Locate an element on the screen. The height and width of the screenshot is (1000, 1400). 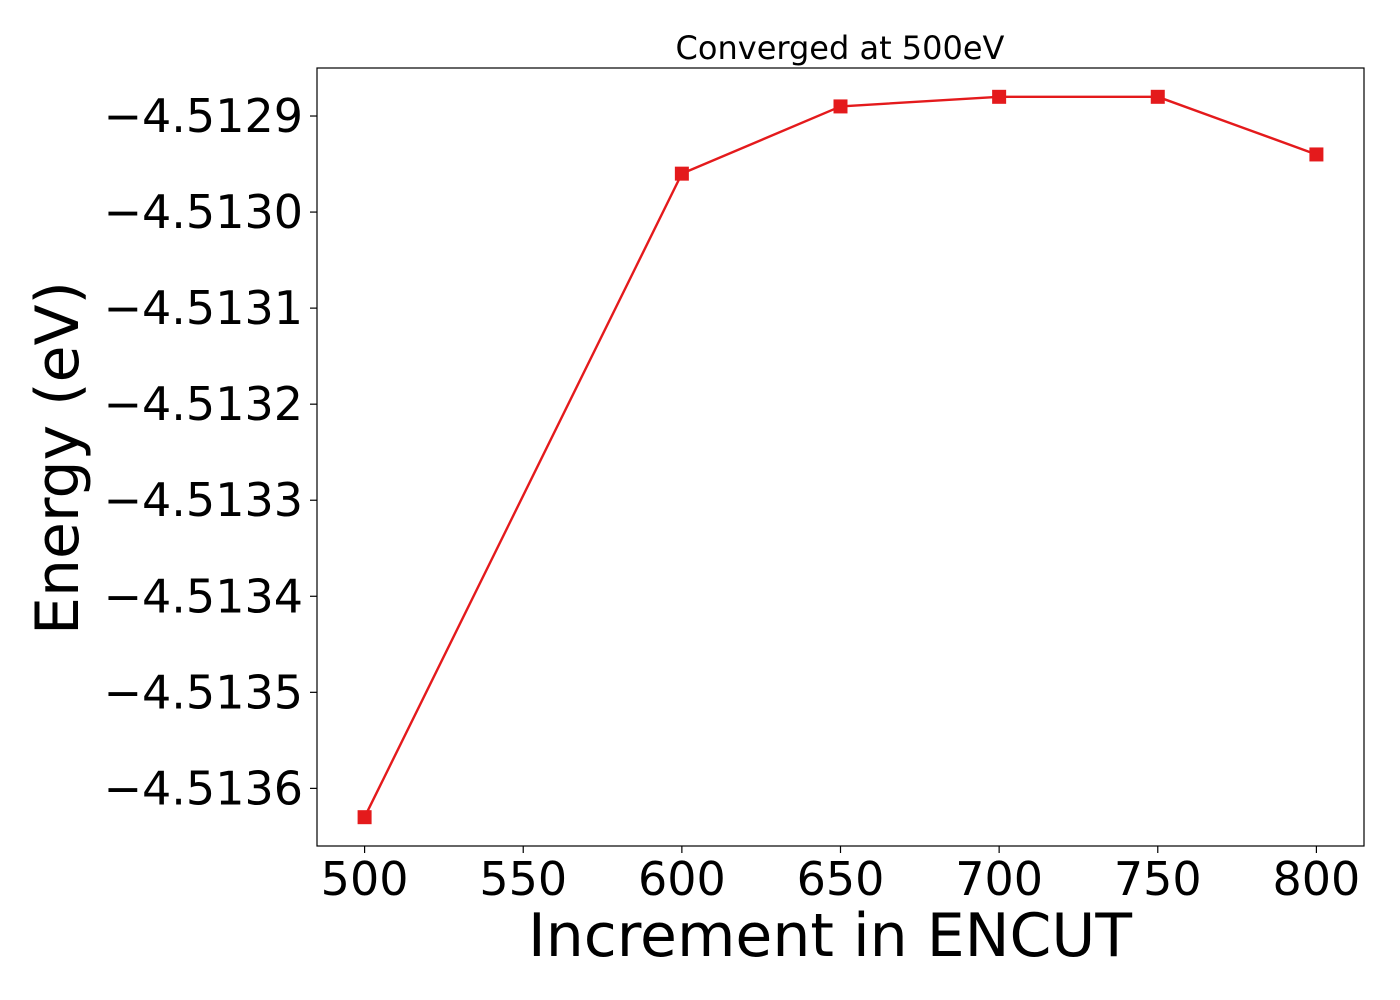
y-tick-label: −4.5136 is located at coordinates (204, 788).